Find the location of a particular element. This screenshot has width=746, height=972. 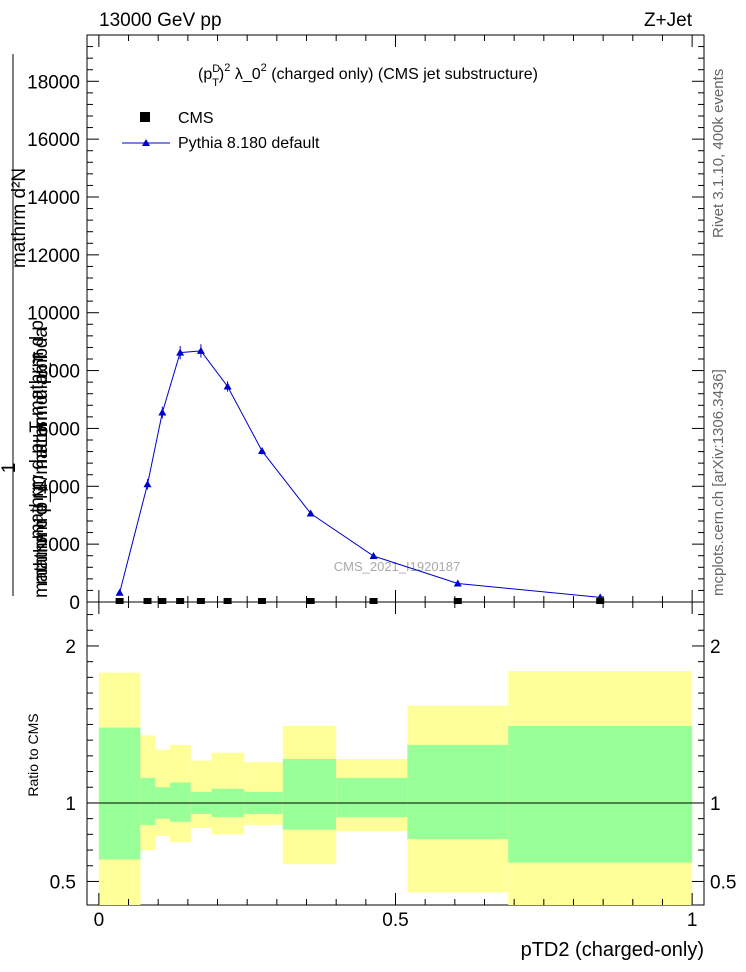

rivet-label: Rivet 3.1.10, 400k events is located at coordinates (718, 153).